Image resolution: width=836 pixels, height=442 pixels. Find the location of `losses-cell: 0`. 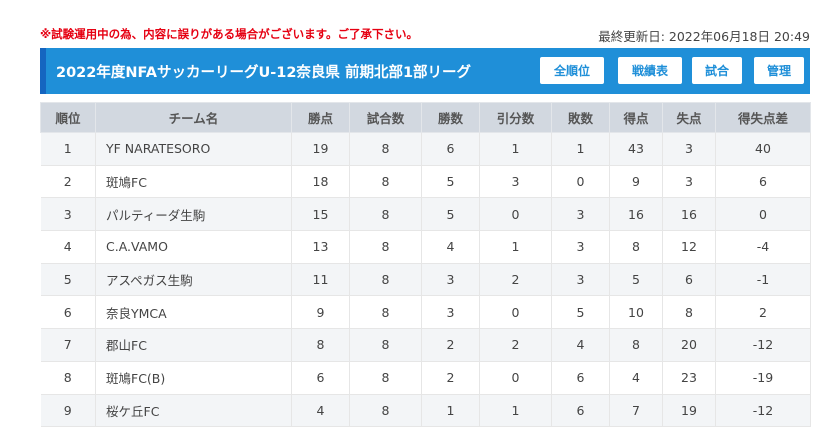

losses-cell: 0 is located at coordinates (580, 182).